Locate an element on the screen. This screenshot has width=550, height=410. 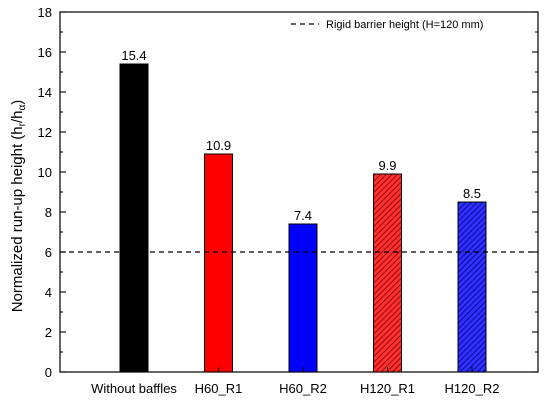
x-tick-label: Without baffles is located at coordinates (134, 388).